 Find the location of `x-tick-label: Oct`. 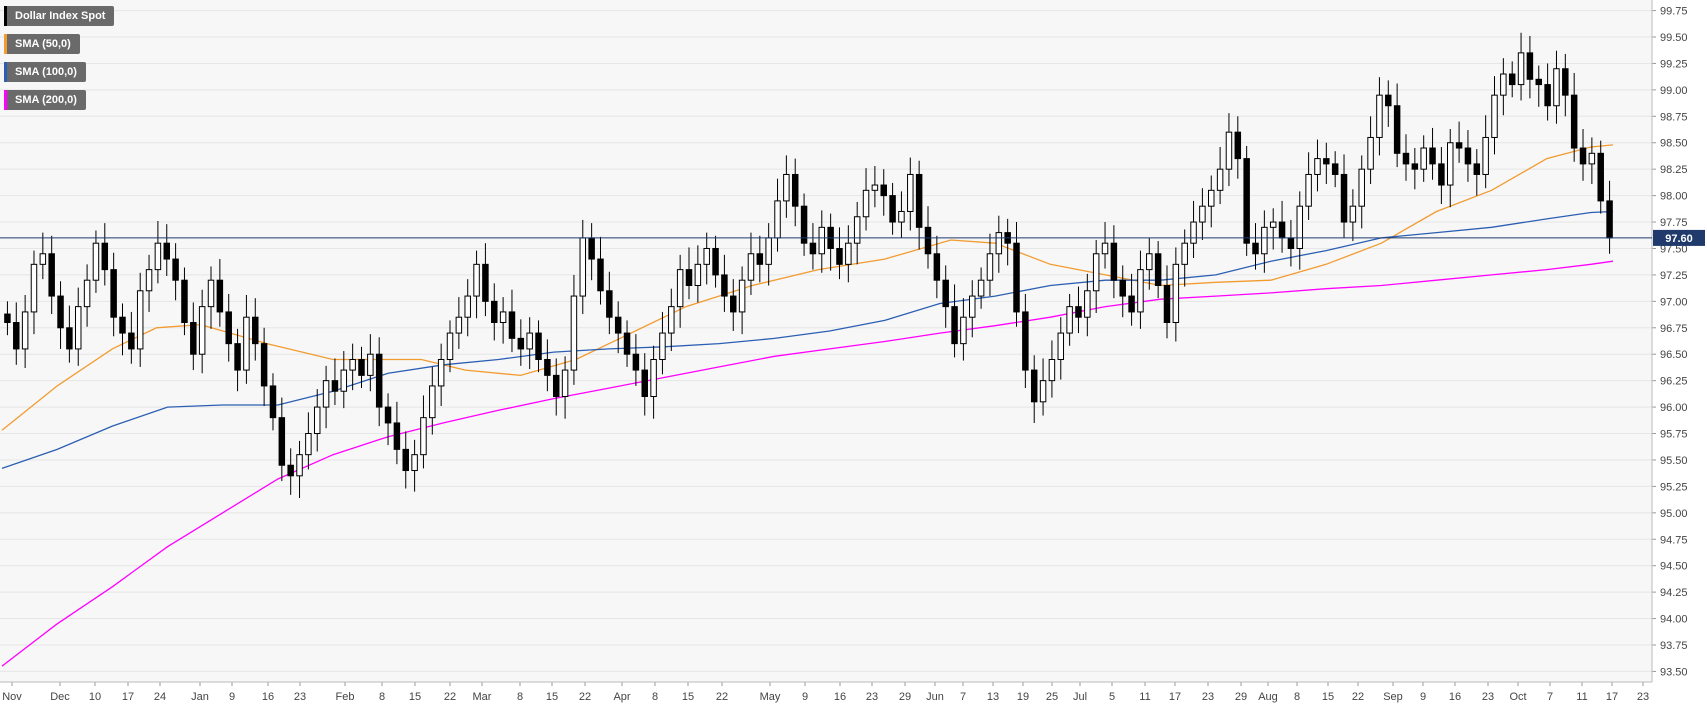

x-tick-label: Oct is located at coordinates (1517, 697).